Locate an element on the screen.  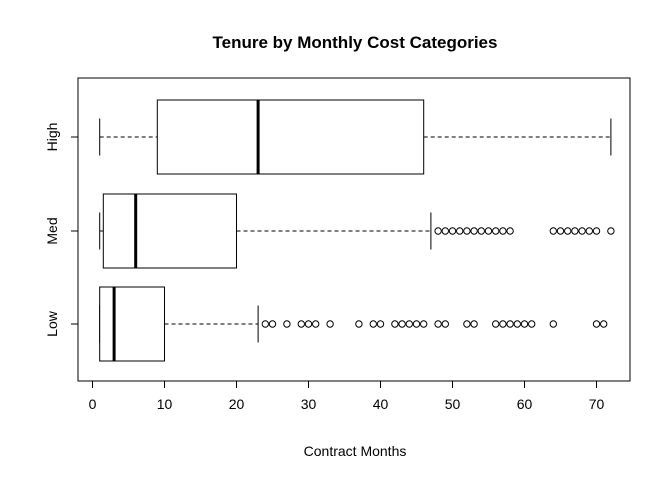
x-tick-label: 10 is located at coordinates (165, 404).